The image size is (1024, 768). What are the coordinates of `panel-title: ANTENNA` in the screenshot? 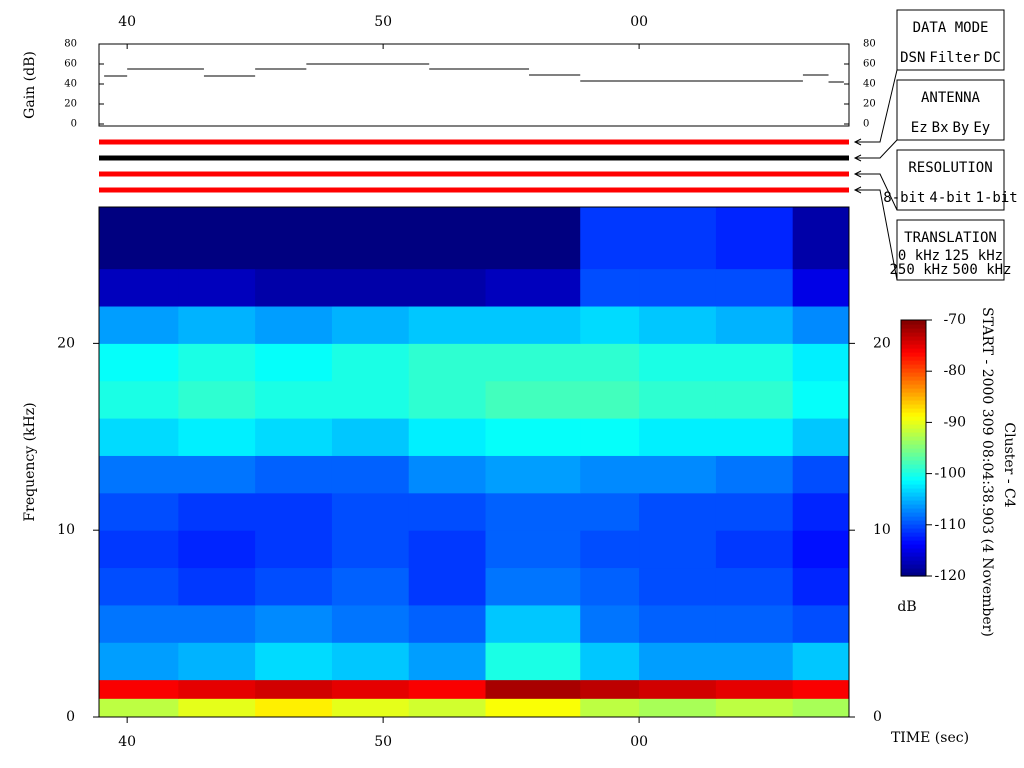 It's located at (951, 98).